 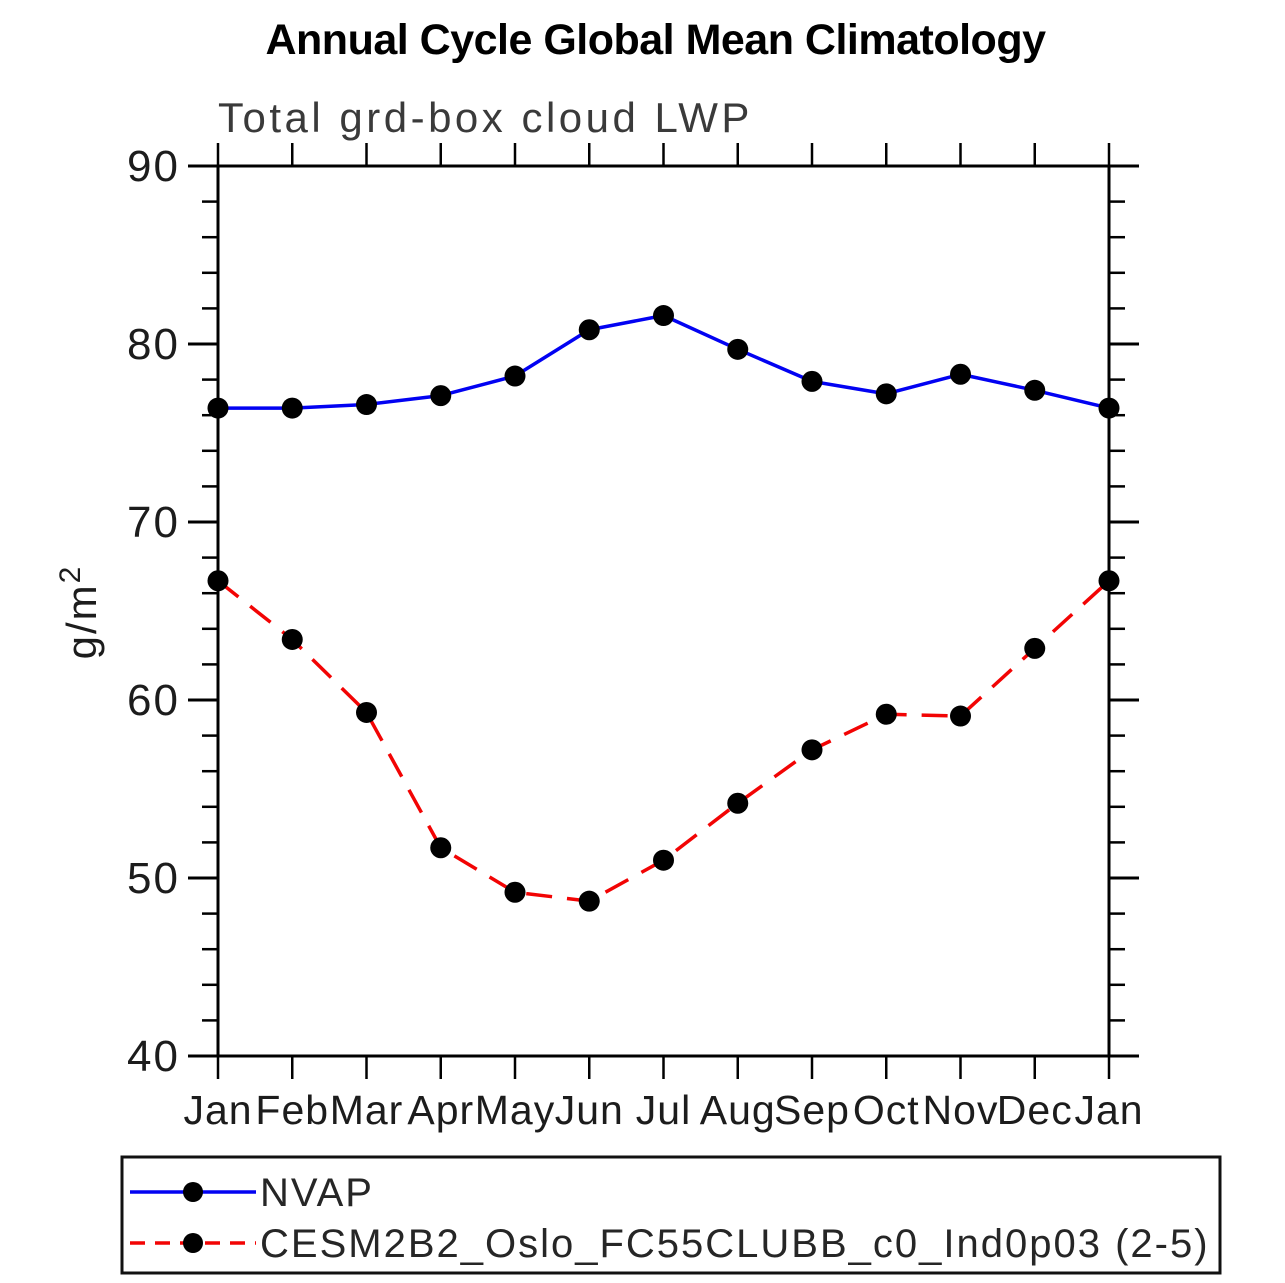 I want to click on legend-label: CESM2B2_Oslo_FC55CLUBB_c0_Ind0p03 (2-5), so click(x=735, y=1244).